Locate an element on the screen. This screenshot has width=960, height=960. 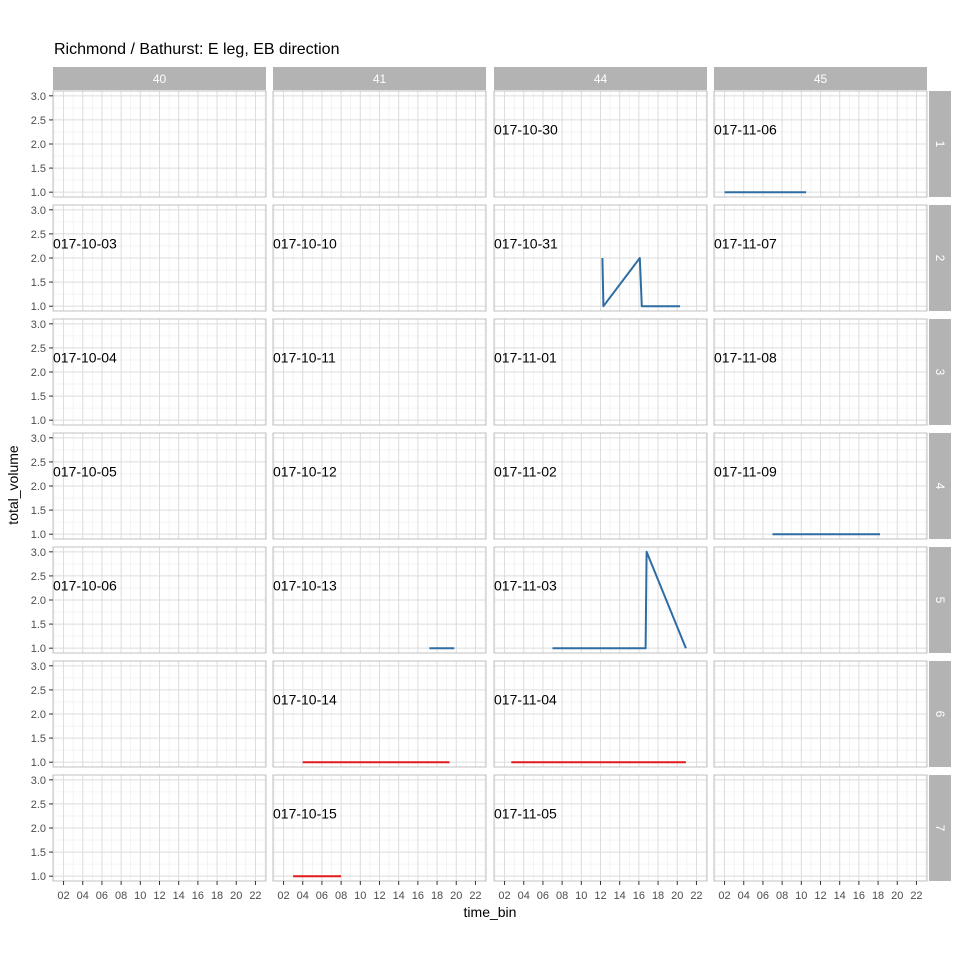
row-strip-label: 6 is located at coordinates (940, 714).